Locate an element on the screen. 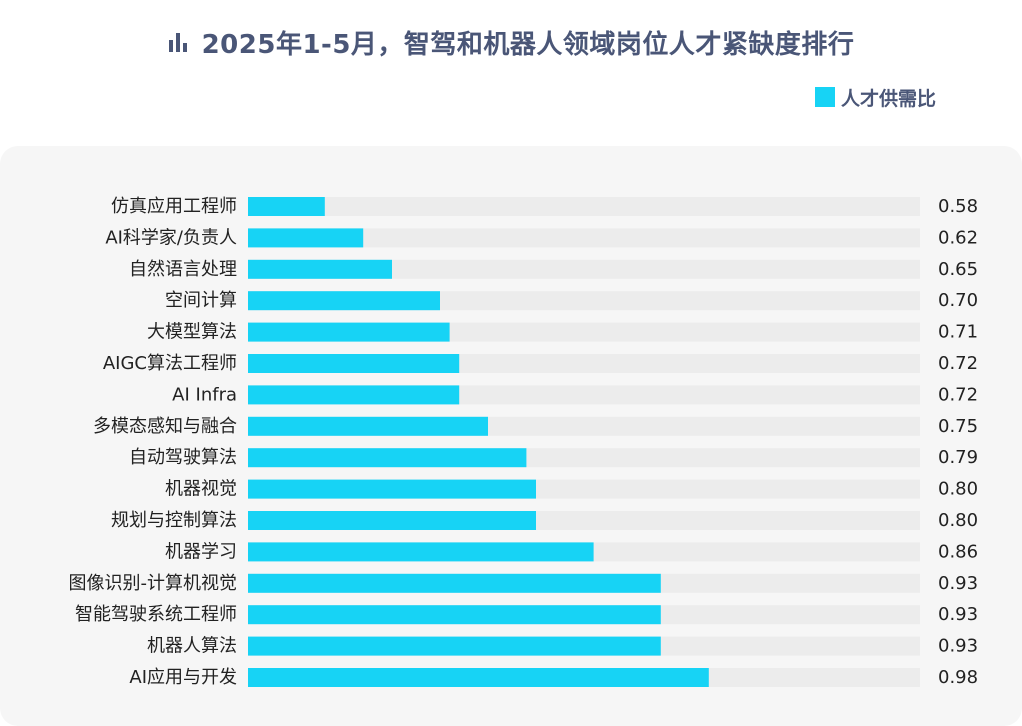  chart-title: 2025年1-5月，智驾和机器人领域岗位人才紧缺度排行 is located at coordinates (528, 44).